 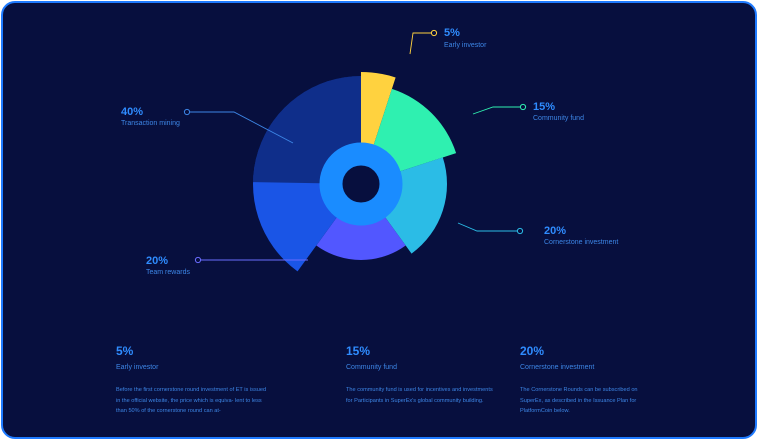 I want to click on callout-dot-cornerstone-investment, so click(x=520, y=231).